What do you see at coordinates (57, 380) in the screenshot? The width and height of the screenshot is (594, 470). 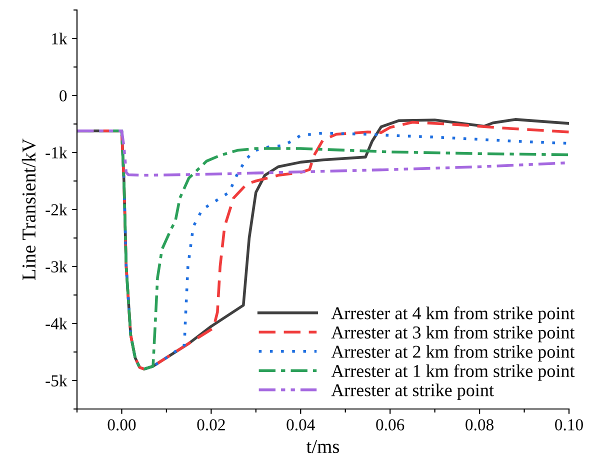 I see `y-tick-label: -5k` at bounding box center [57, 380].